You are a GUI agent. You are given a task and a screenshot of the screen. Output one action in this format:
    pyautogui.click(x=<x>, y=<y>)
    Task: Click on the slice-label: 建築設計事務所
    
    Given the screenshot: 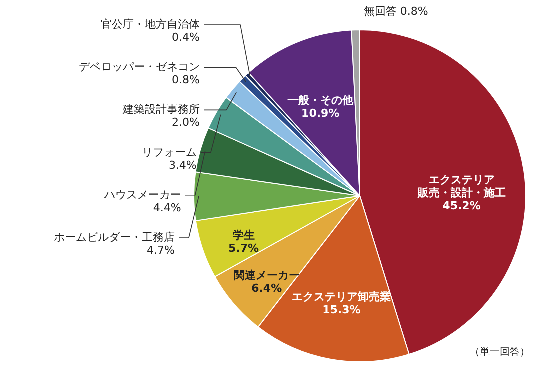 What is the action you would take?
    pyautogui.click(x=161, y=109)
    